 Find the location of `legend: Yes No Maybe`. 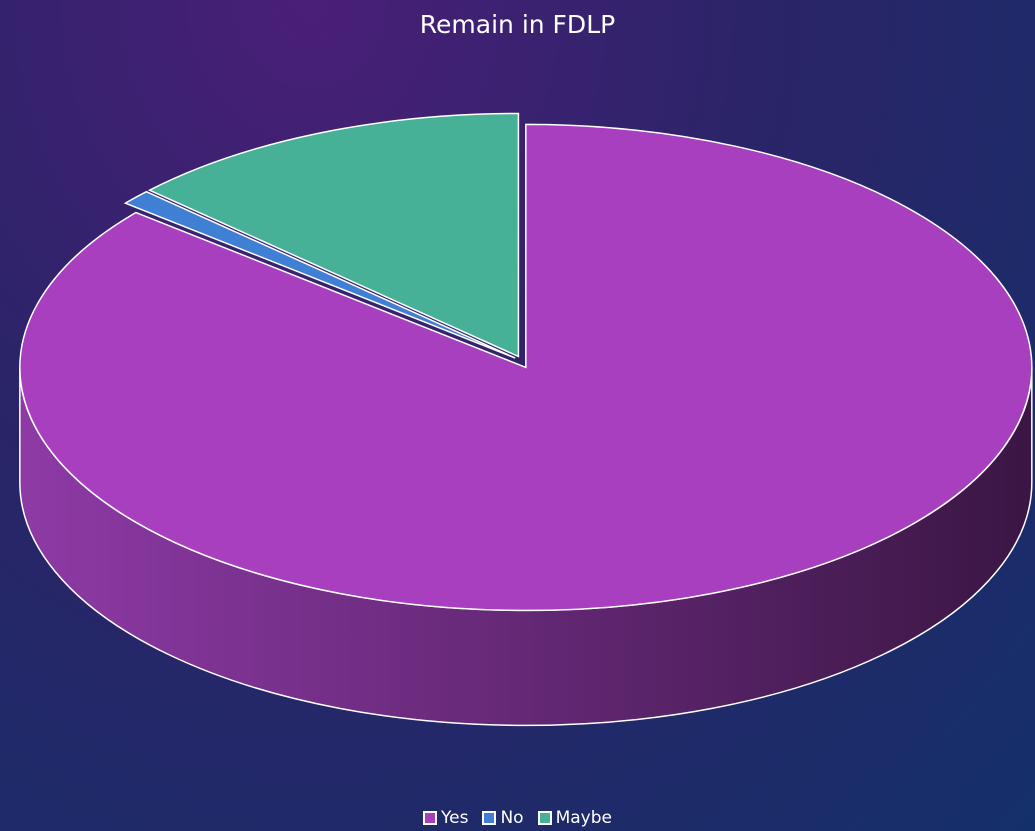

legend: Yes No Maybe is located at coordinates (517, 818).